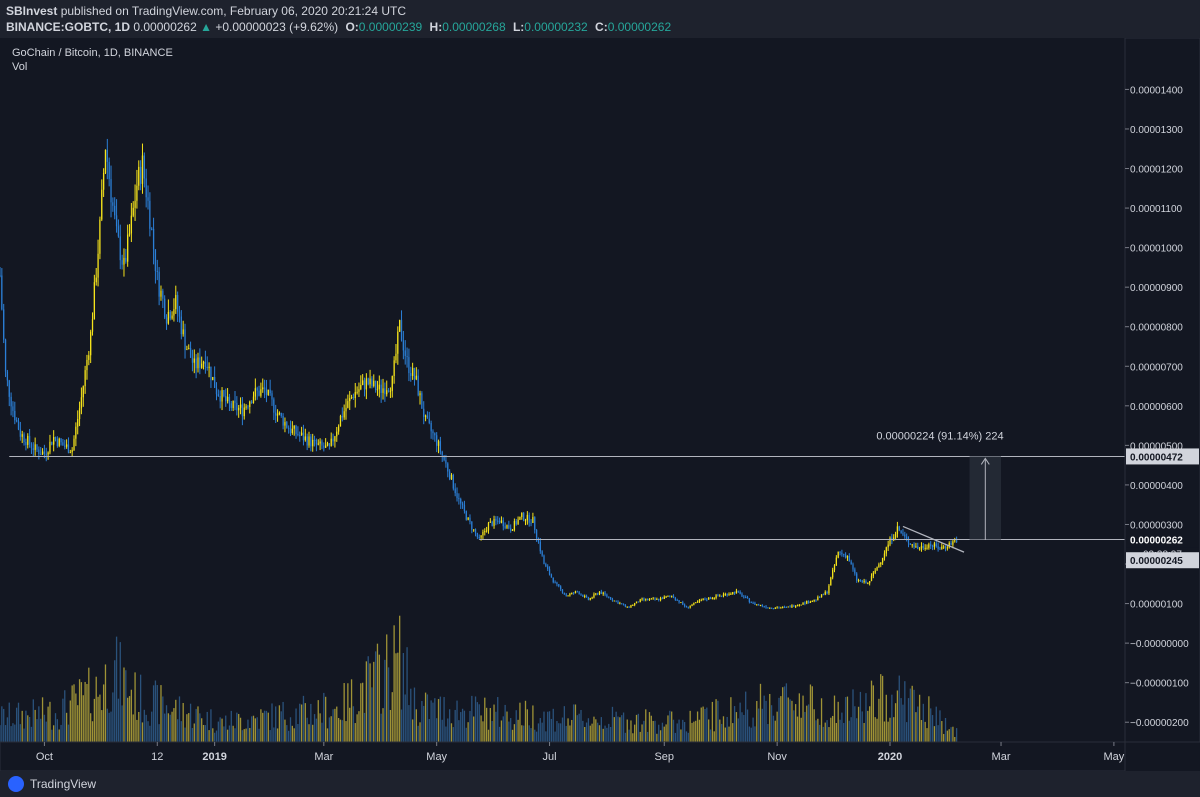 The width and height of the screenshot is (1200, 797). Describe the element at coordinates (352, 27) in the screenshot. I see `open-label: O:` at that location.